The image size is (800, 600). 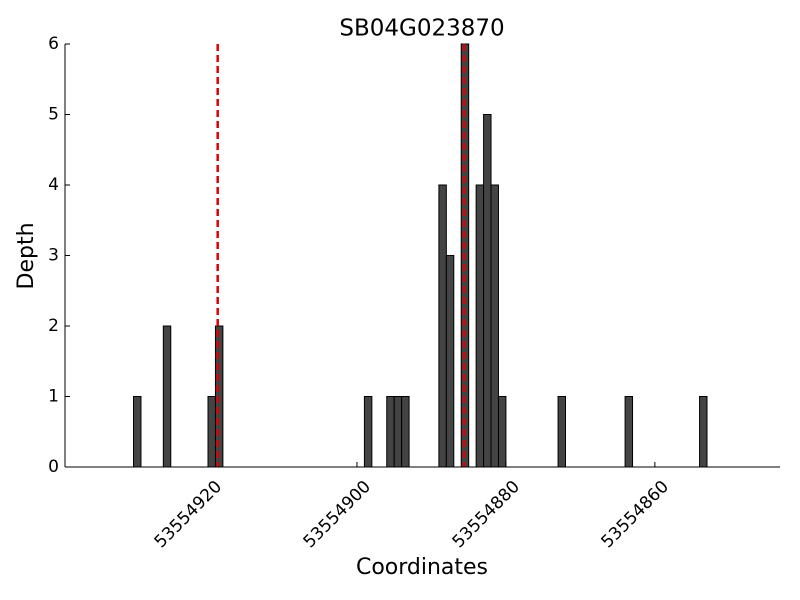 I want to click on y-tick-label: 2, so click(x=53, y=326).